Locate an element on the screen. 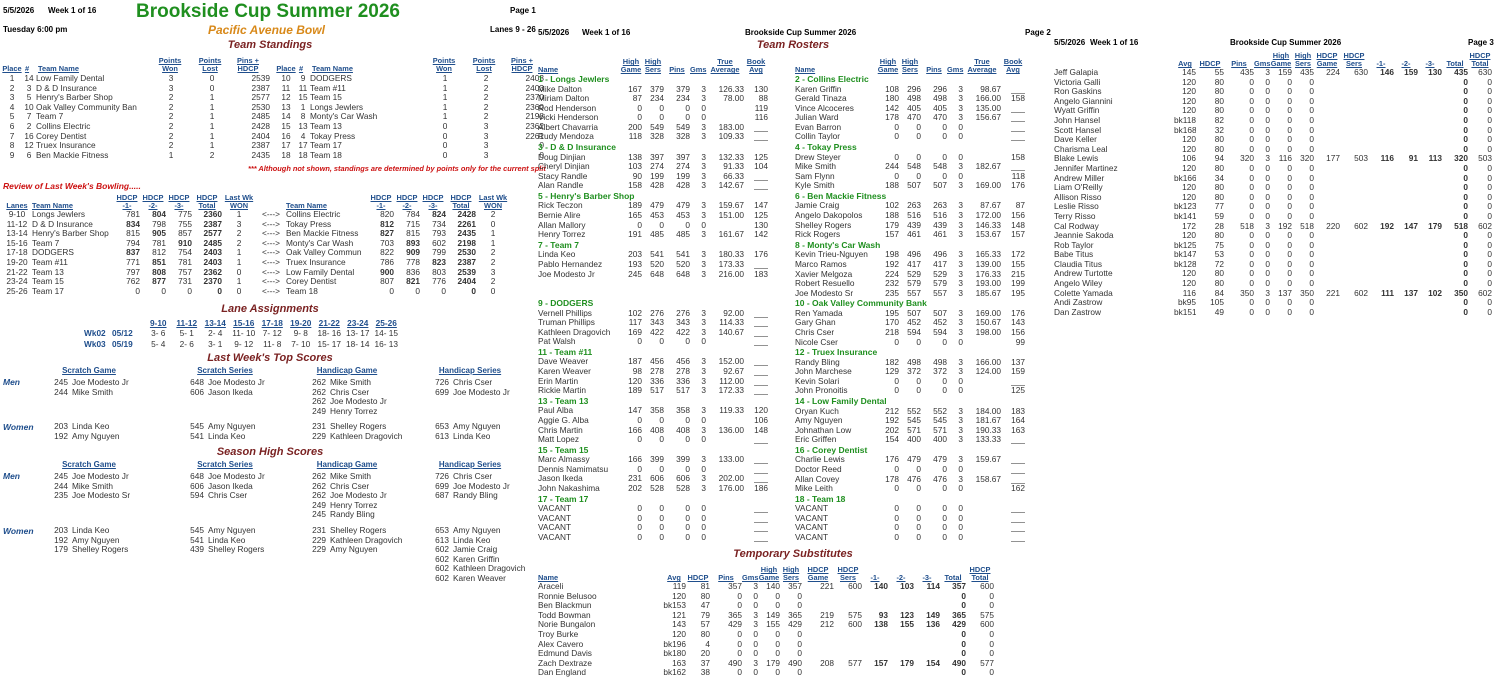  table-cell: 19-20 is located at coordinates (17, 262).